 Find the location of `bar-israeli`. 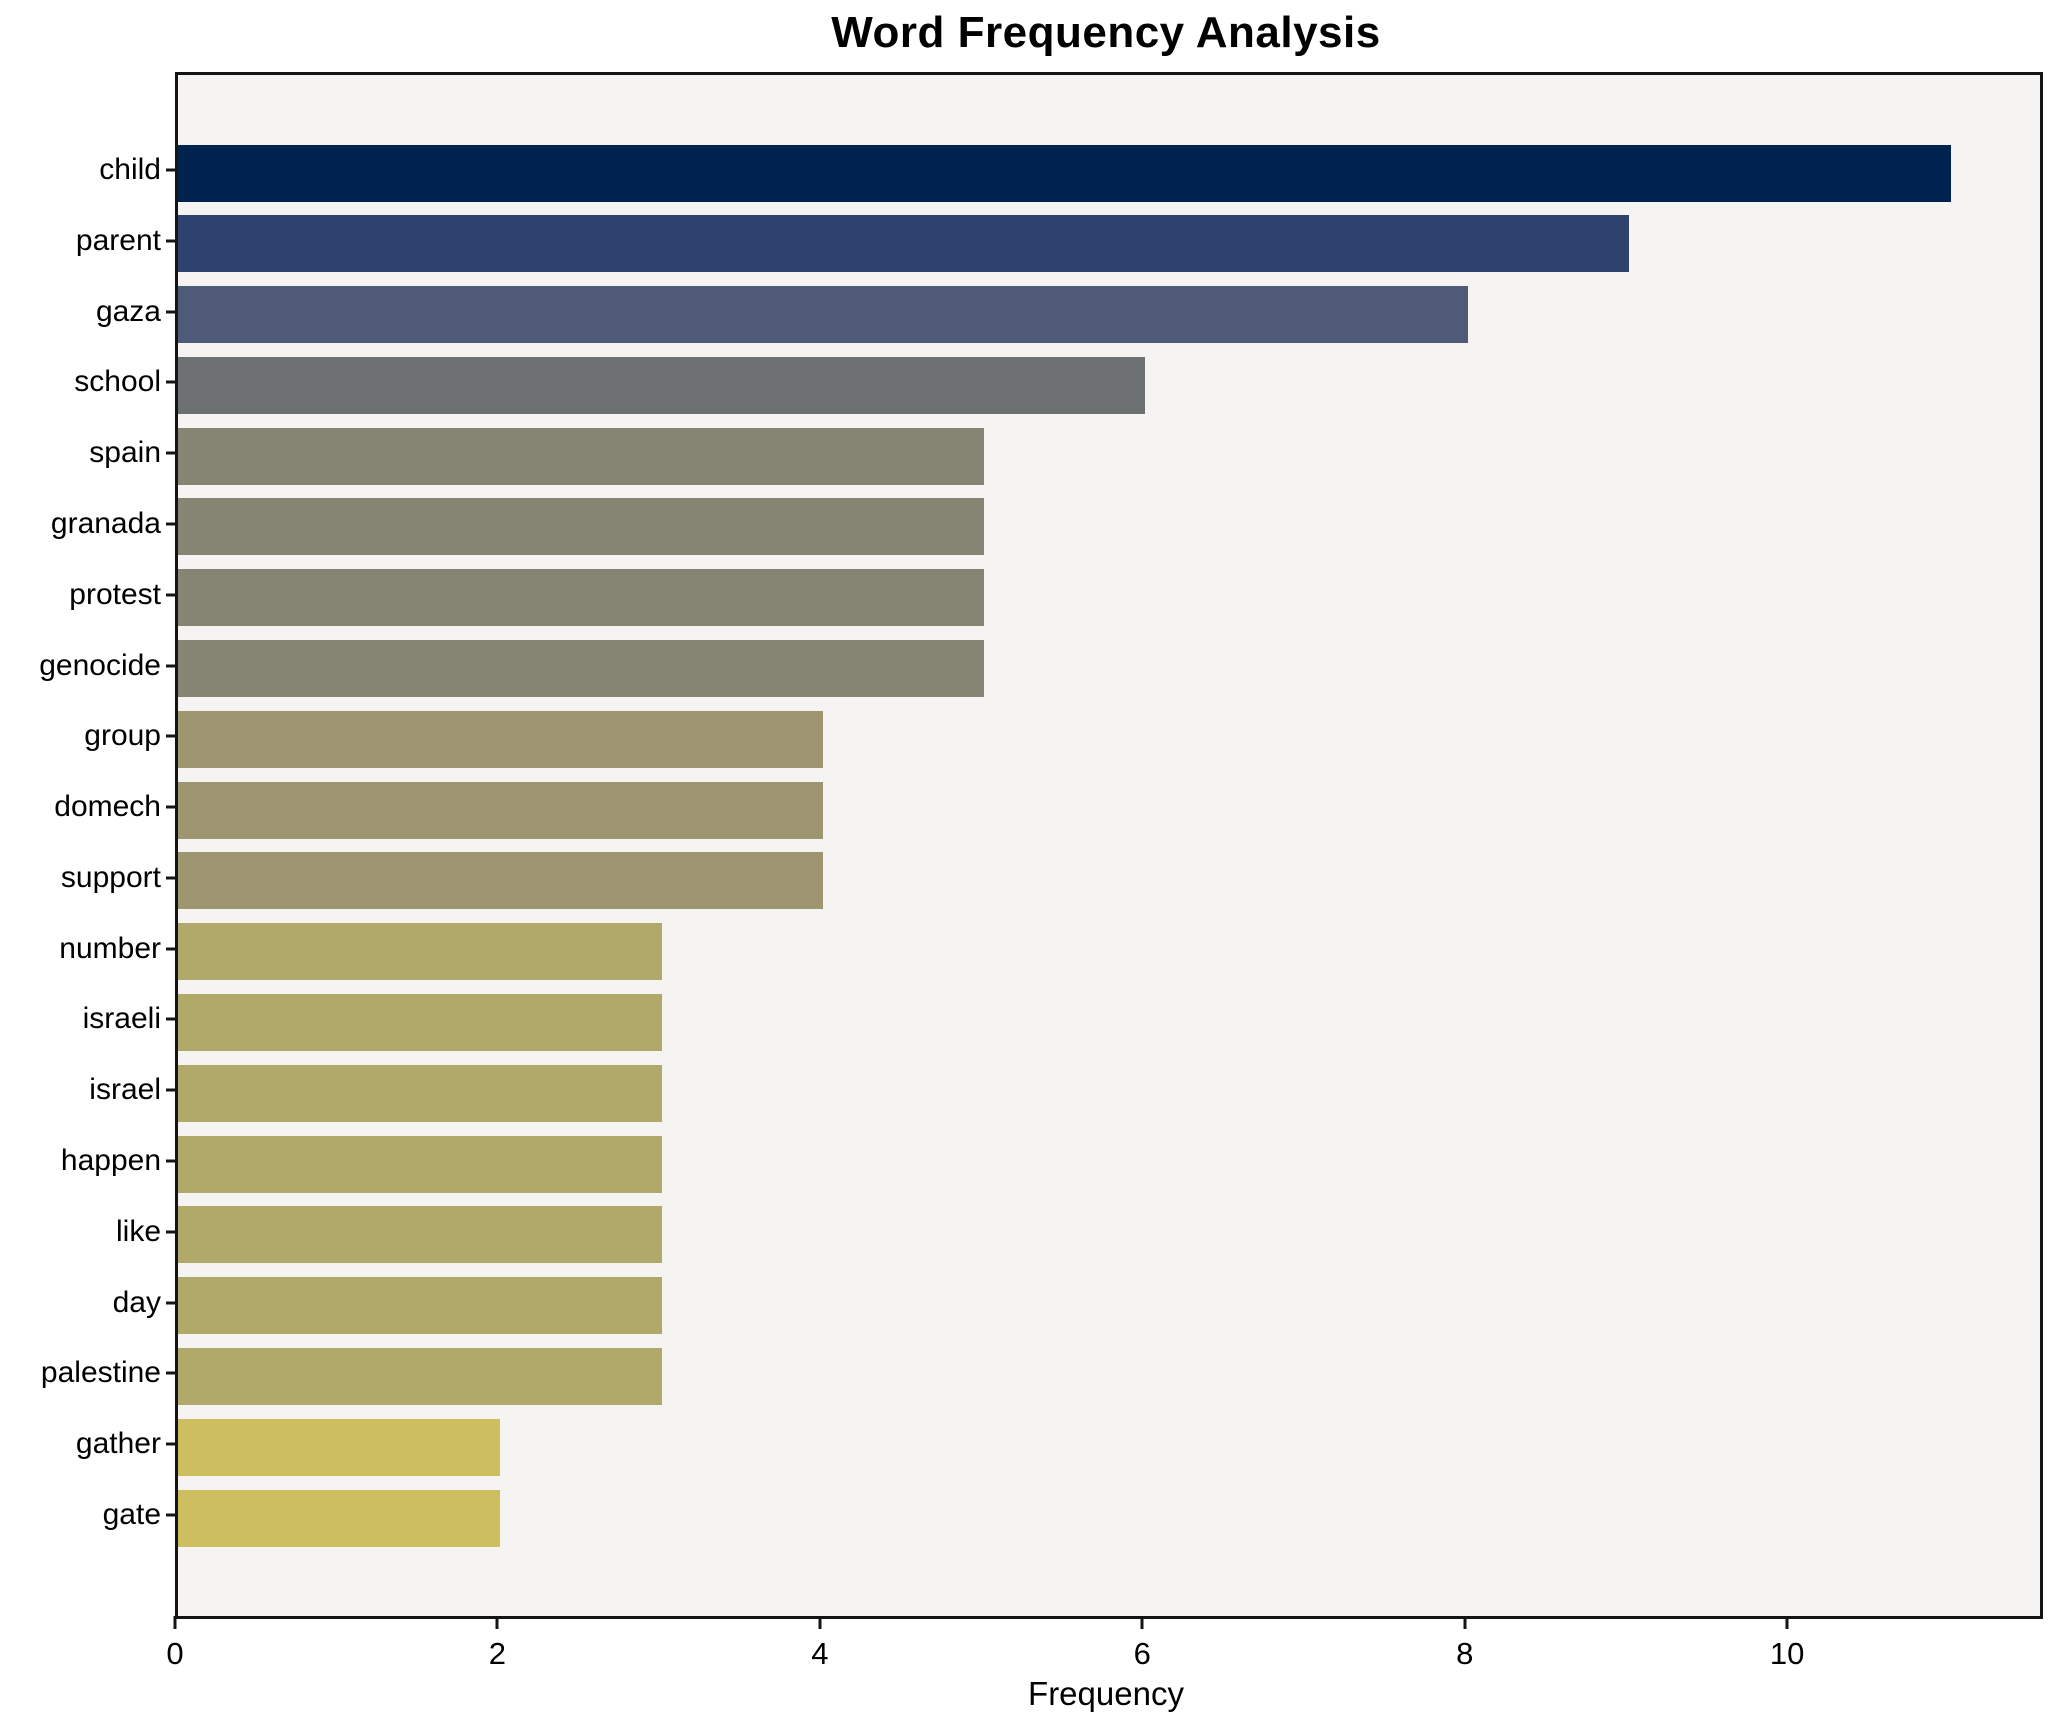

bar-israeli is located at coordinates (420, 1022).